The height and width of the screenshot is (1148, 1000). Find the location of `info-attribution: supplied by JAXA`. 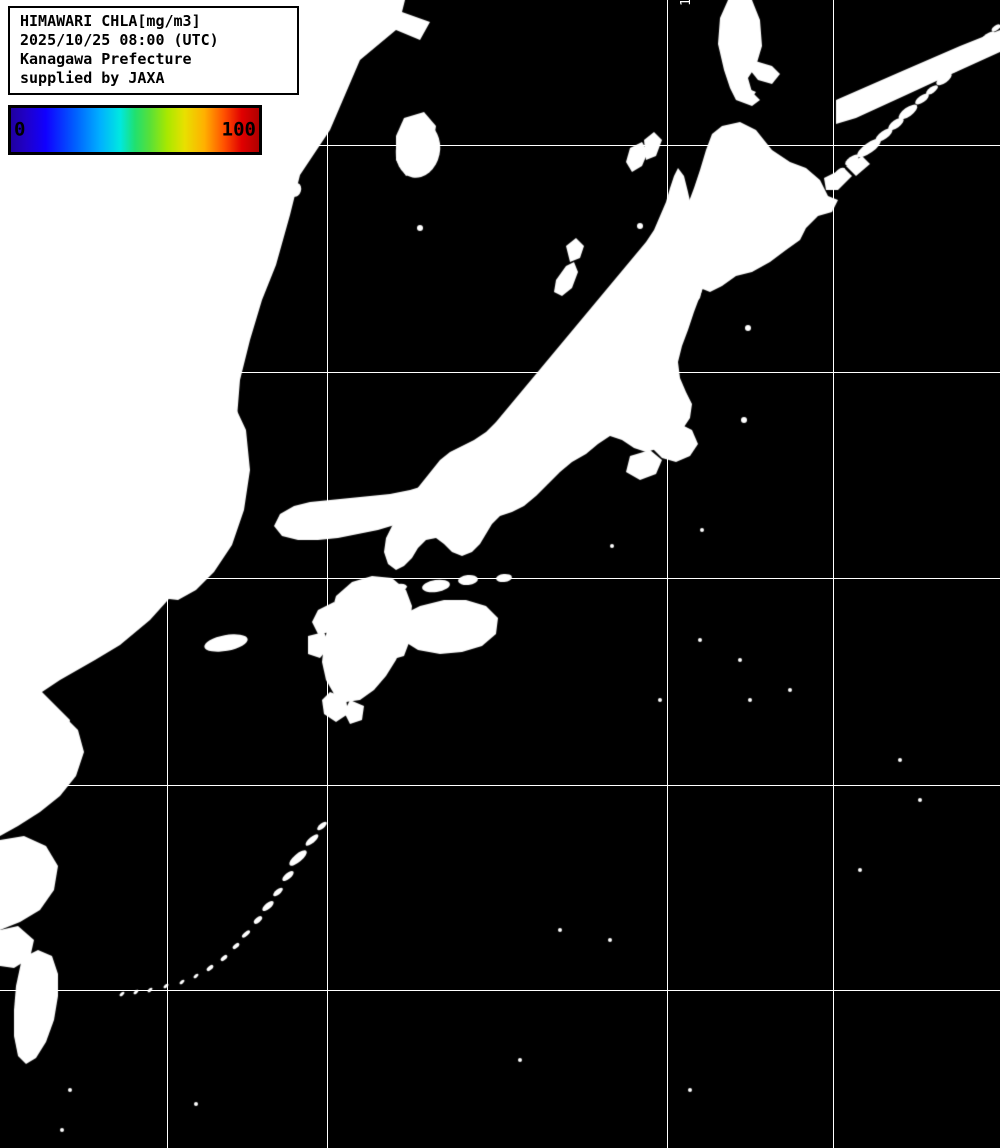

info-attribution: supplied by JAXA is located at coordinates (92, 78).